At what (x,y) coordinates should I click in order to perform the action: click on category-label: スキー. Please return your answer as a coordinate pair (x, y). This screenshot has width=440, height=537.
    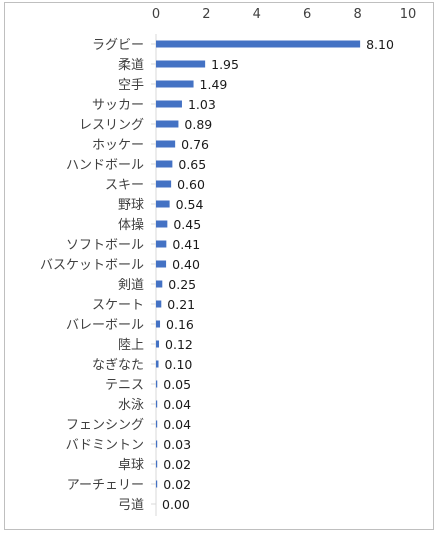
    Looking at the image, I should click on (124, 185).